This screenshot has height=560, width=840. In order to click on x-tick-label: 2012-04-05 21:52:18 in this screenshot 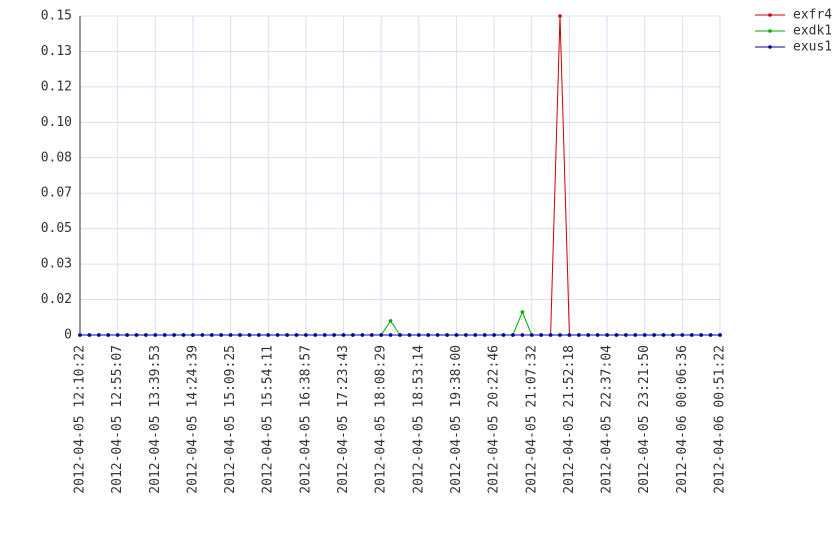, I will do `click(569, 419)`.